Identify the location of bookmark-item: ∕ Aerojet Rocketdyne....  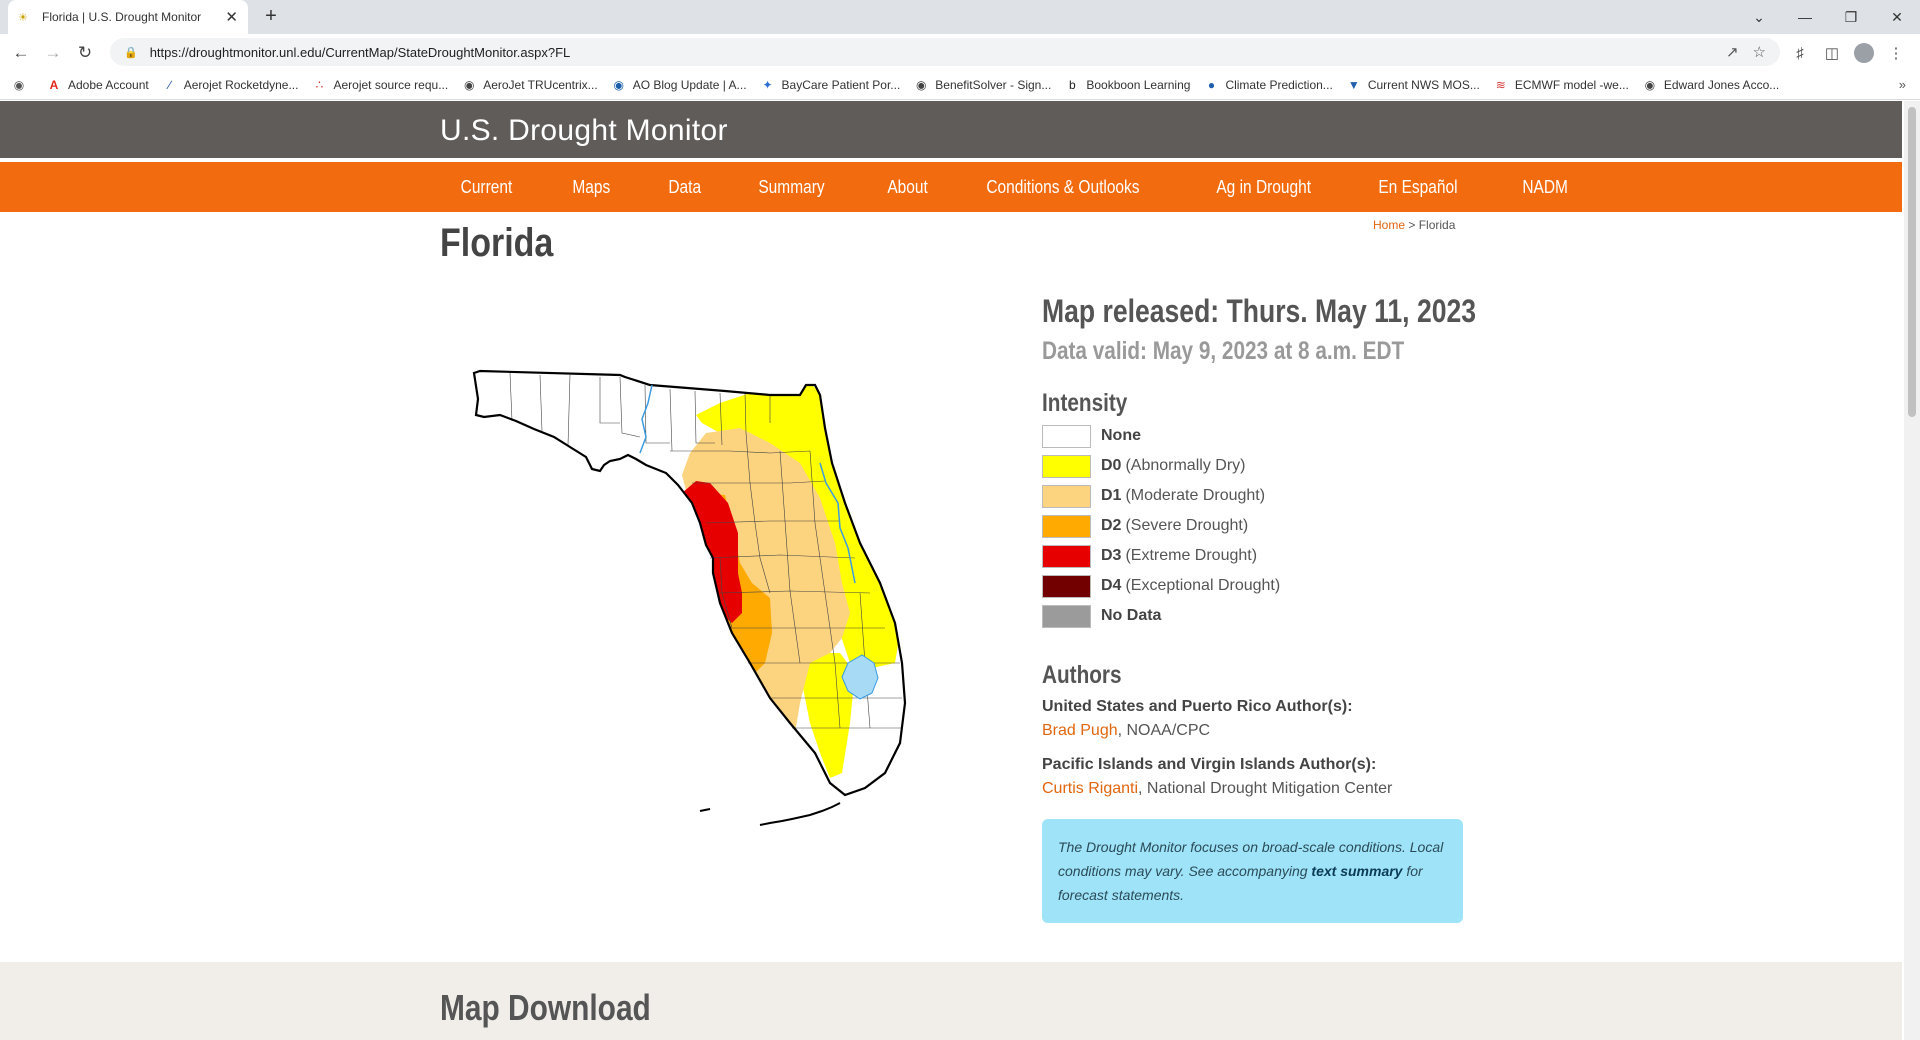
(231, 85).